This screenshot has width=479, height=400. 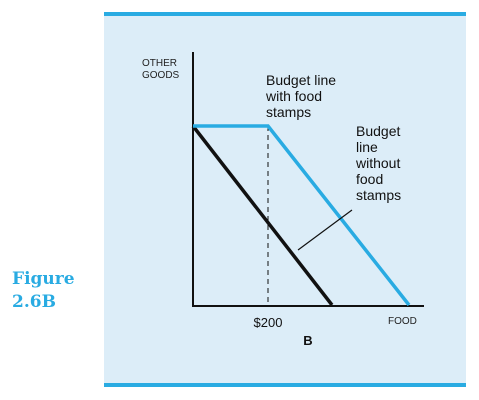 I want to click on x-axis-label: FOOD, so click(x=402, y=321).